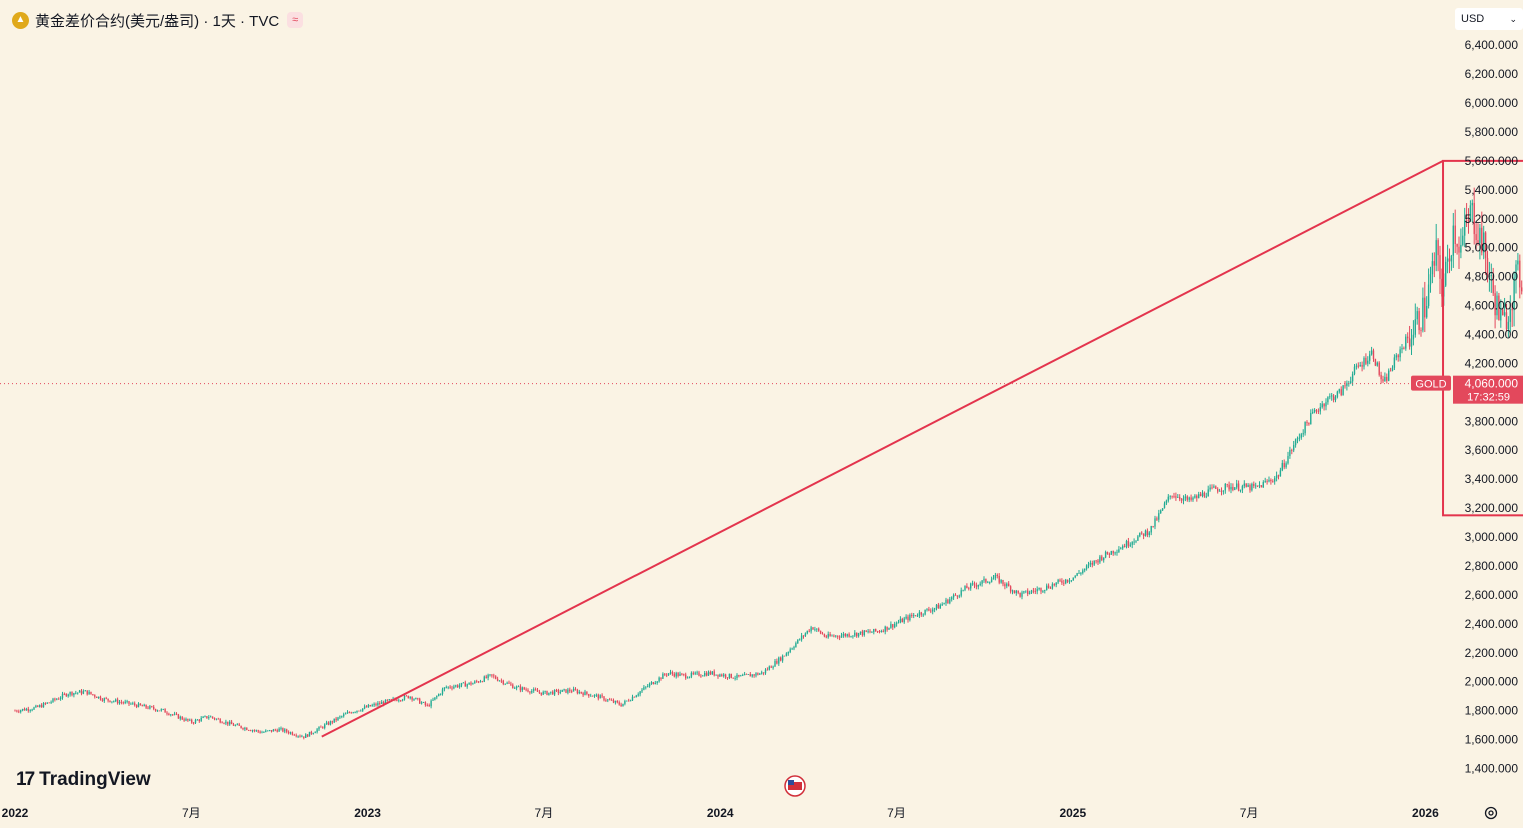 This screenshot has width=1523, height=828. I want to click on price-tick-label: 6,000.000, so click(1492, 103).